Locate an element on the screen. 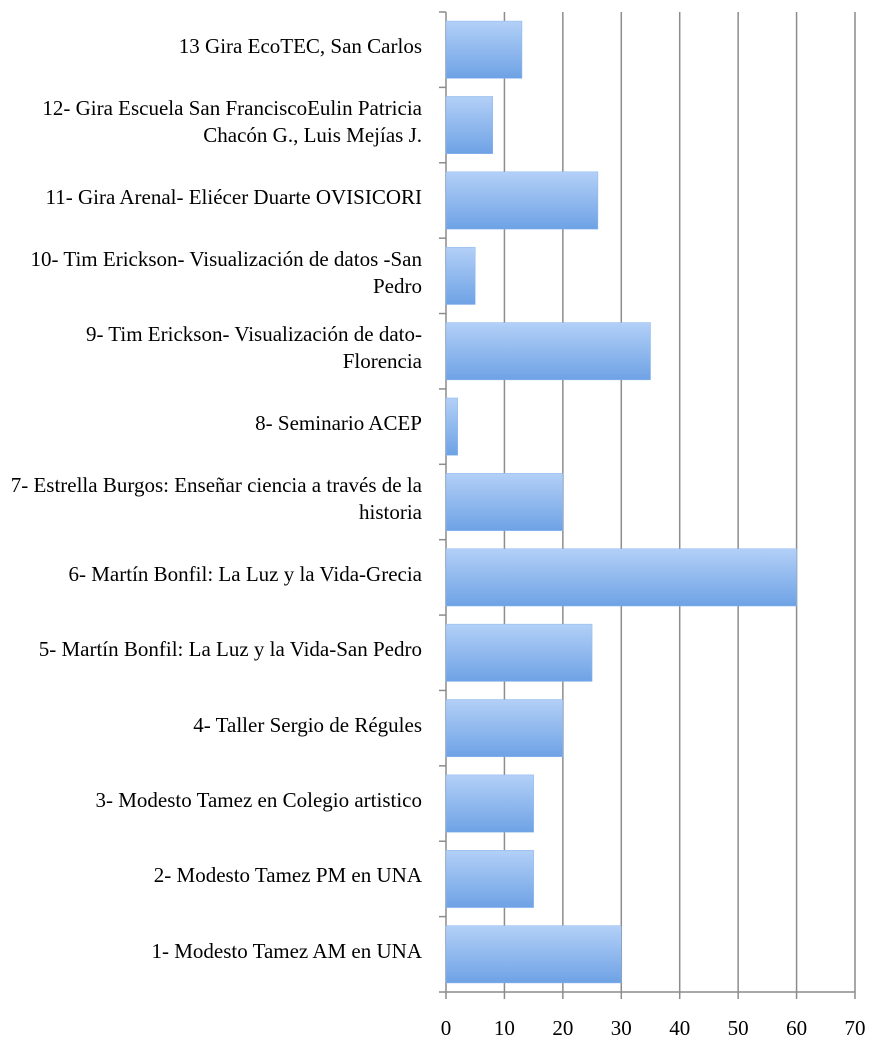 The width and height of the screenshot is (871, 1044). y-tick-label: 1- Modesto Tamez AM en UNA is located at coordinates (286, 950).